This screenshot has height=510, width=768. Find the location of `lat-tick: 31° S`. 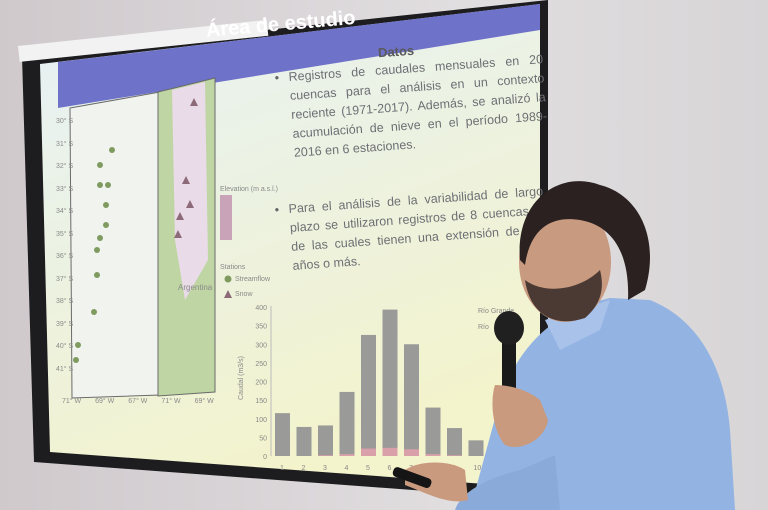

lat-tick: 31° S is located at coordinates (65, 144).